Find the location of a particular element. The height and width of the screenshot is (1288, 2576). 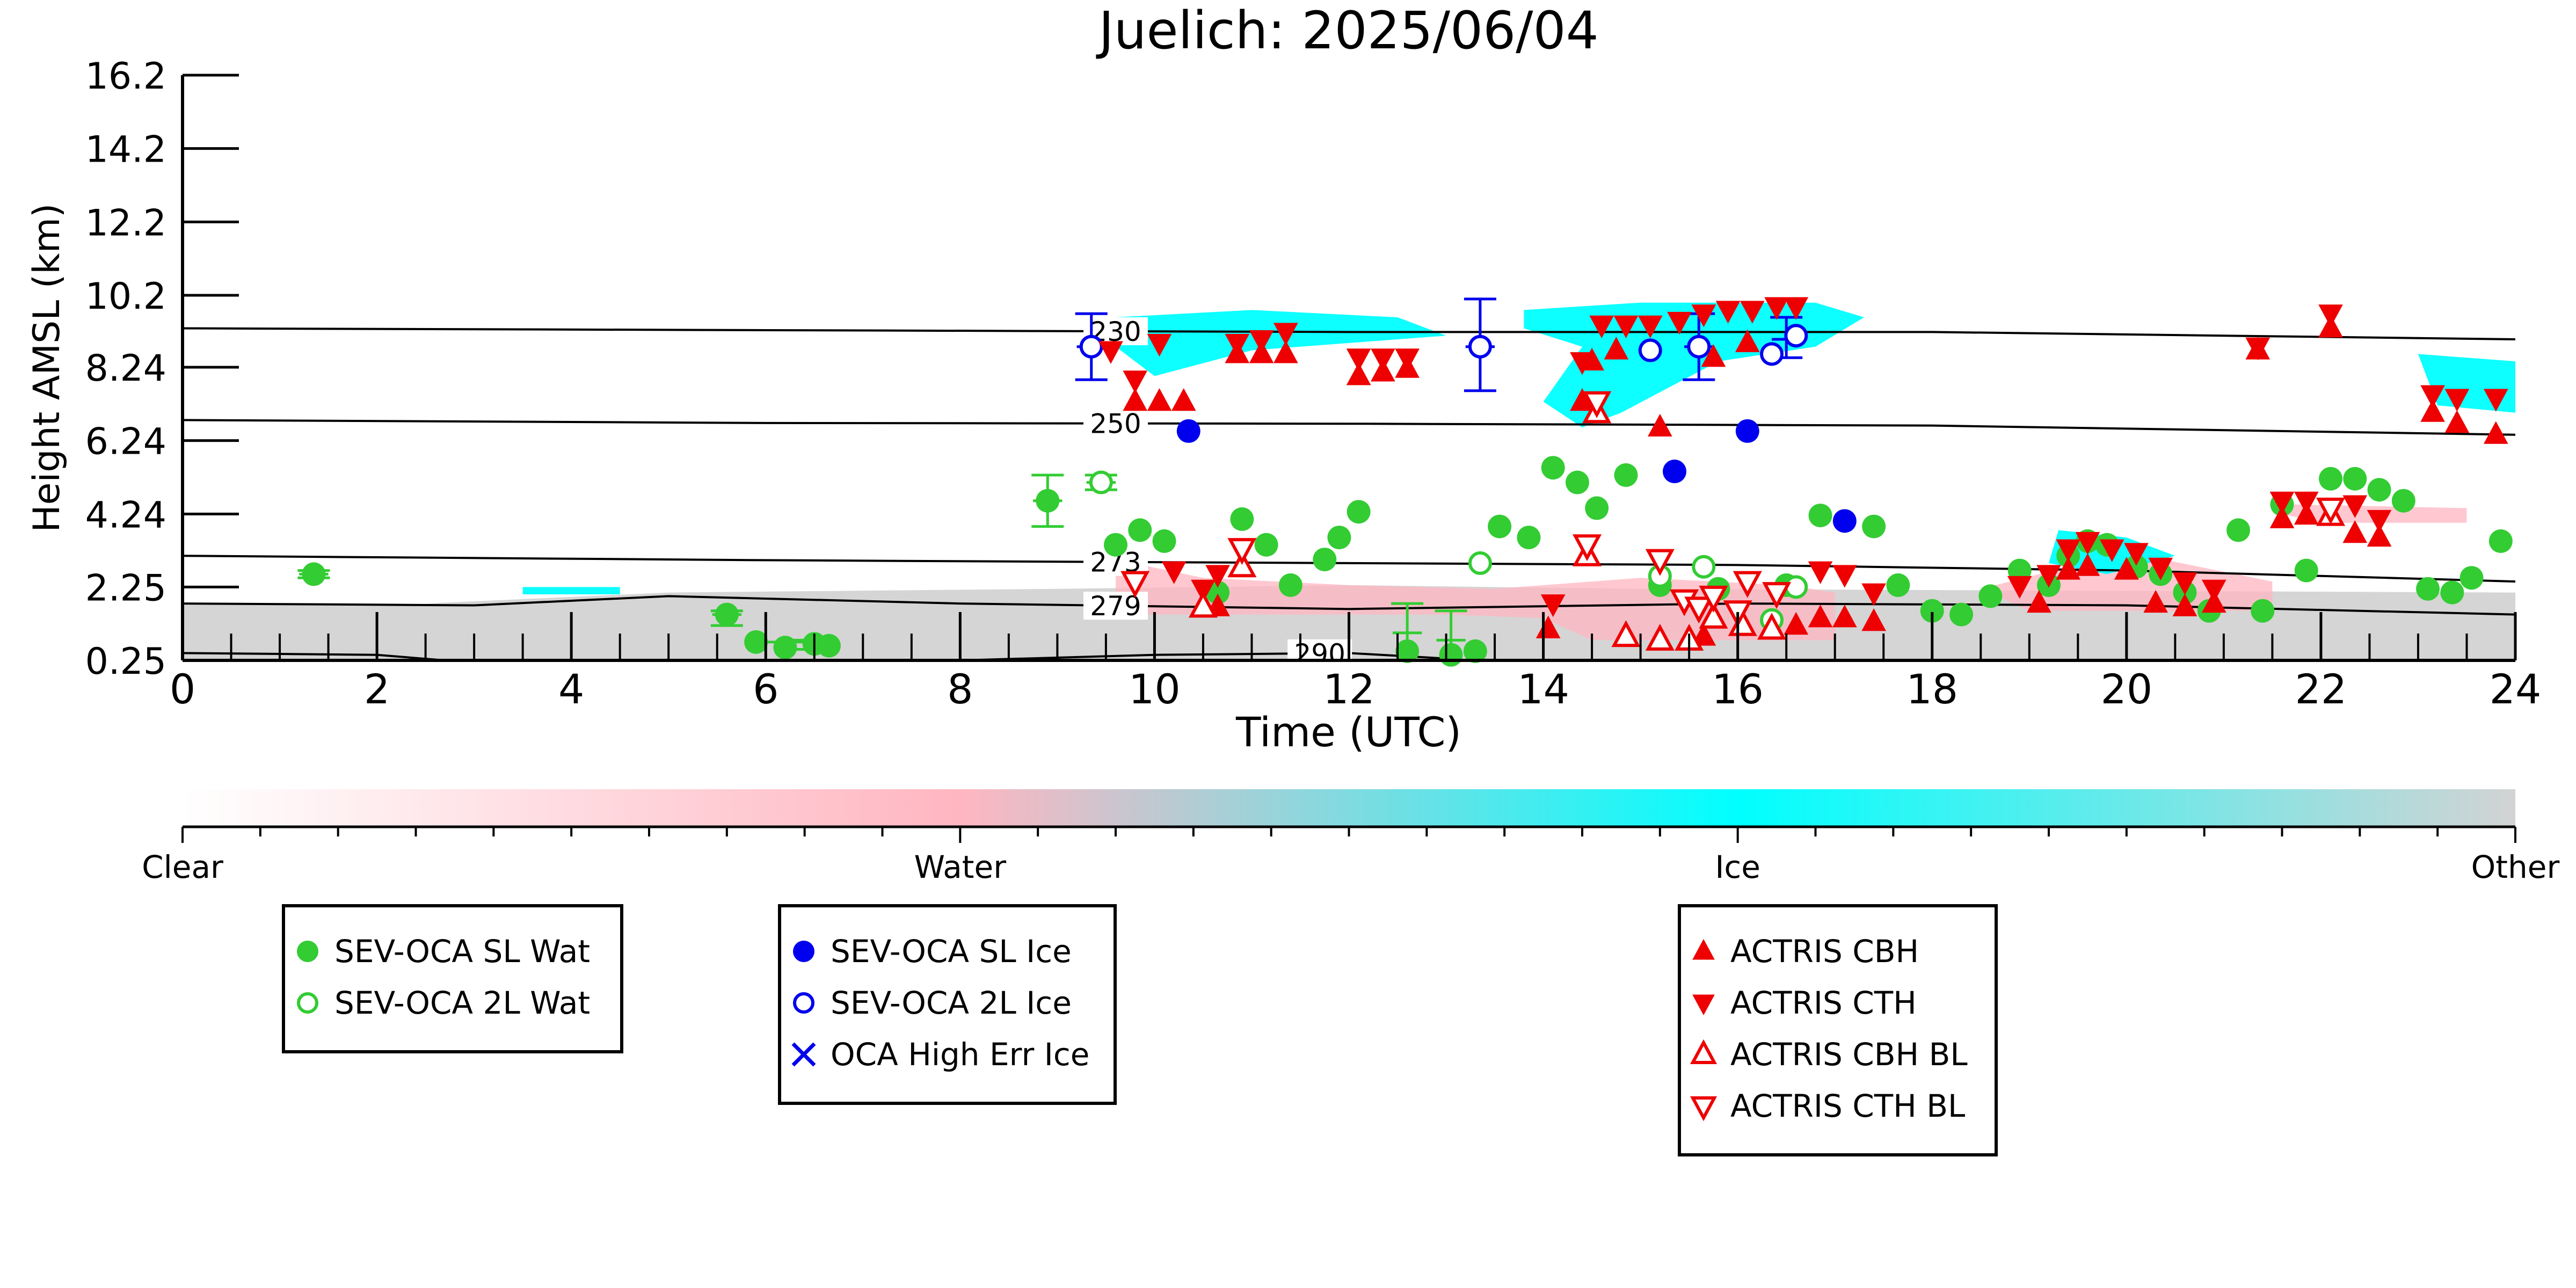

x-tick-label: 24 is located at coordinates (2516, 689).